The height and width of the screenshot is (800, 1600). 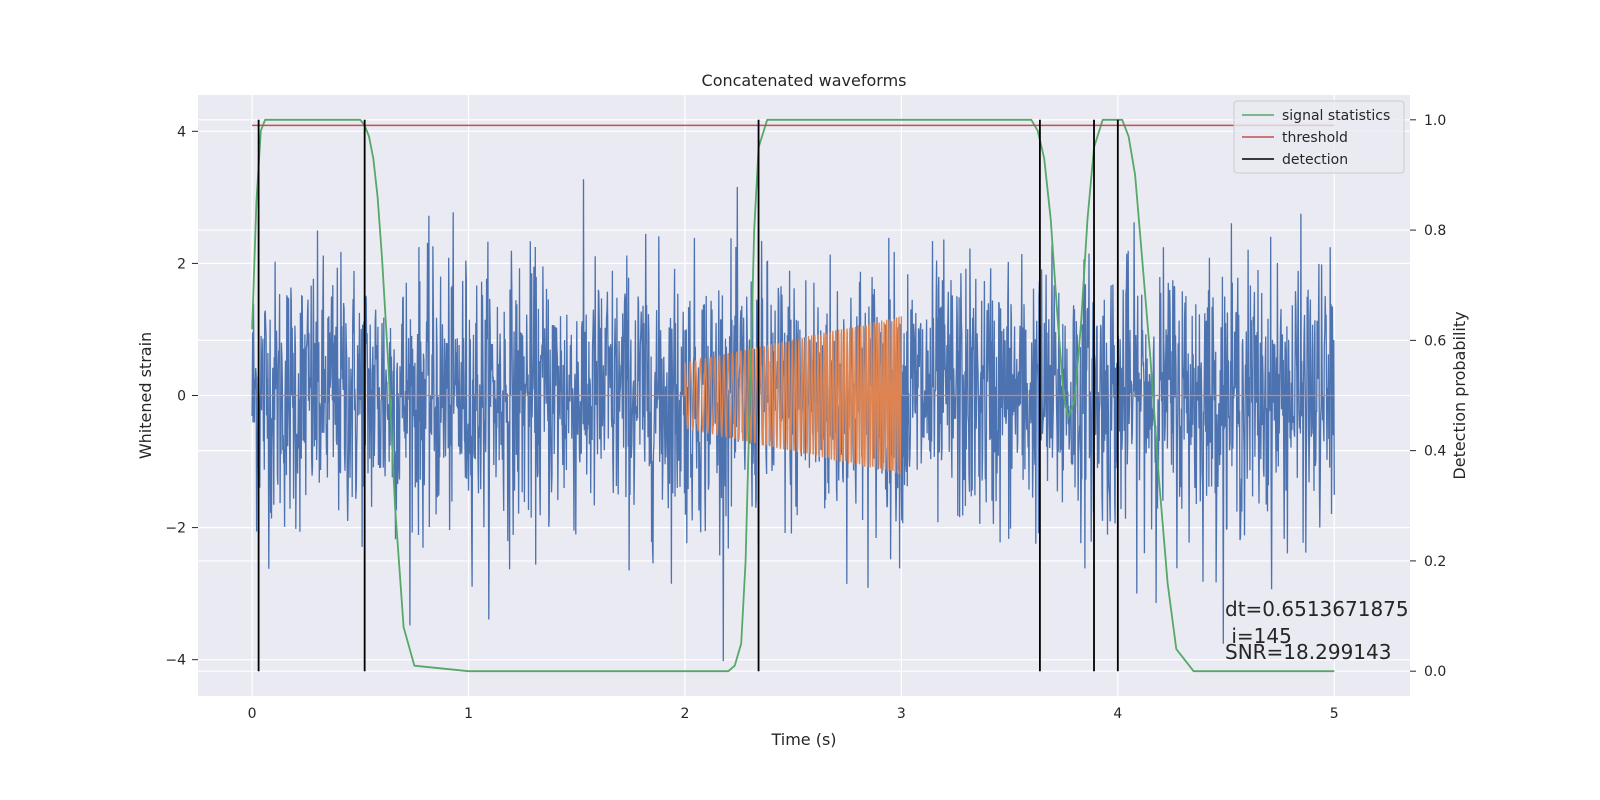 I want to click on x-axis-label: Time (s), so click(x=803, y=739).